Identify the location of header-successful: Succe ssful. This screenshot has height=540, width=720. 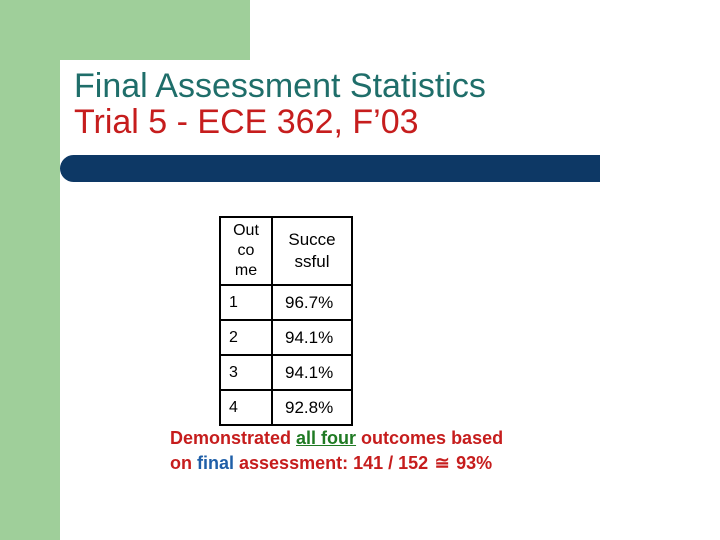
(312, 251).